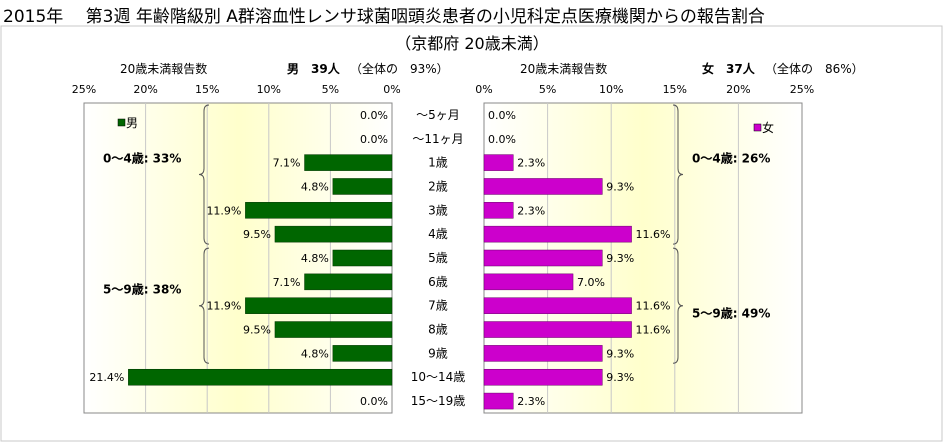 This screenshot has width=944, height=443. Describe the element at coordinates (678, 174) in the screenshot. I see `female-0-4-brace` at that location.